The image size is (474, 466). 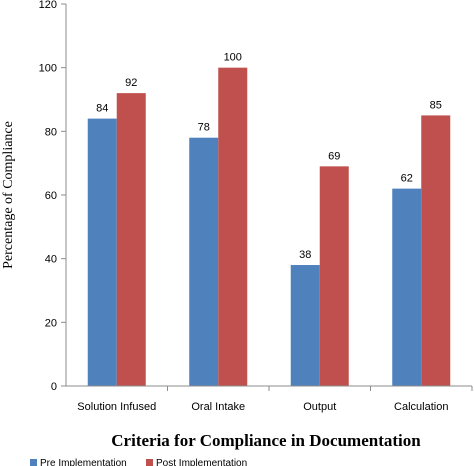 What do you see at coordinates (54, 387) in the screenshot?
I see `y-tick-label: 0` at bounding box center [54, 387].